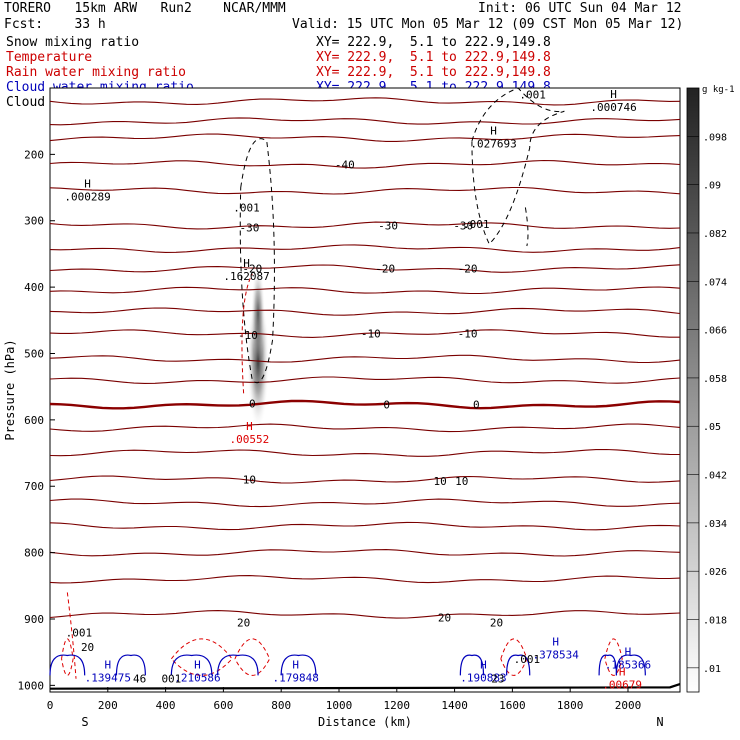 Image resolution: width=740 pixels, height=740 pixels. What do you see at coordinates (247, 333) in the screenshot?
I see `rain-contour-dashed` at bounding box center [247, 333].